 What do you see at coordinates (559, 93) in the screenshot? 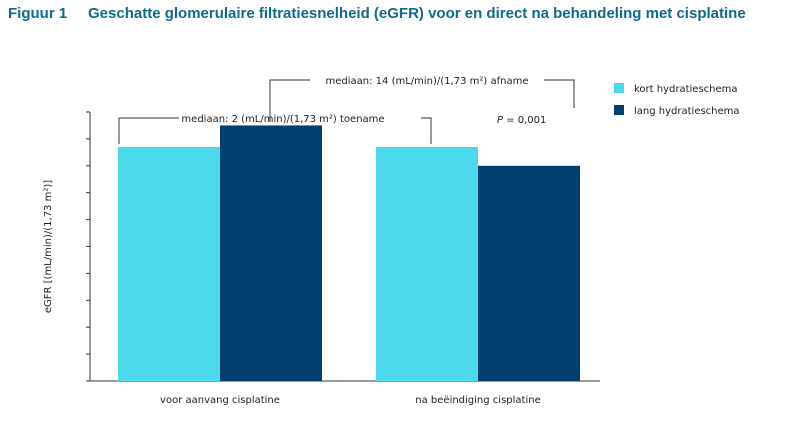
I see `bracket-top-right` at bounding box center [559, 93].